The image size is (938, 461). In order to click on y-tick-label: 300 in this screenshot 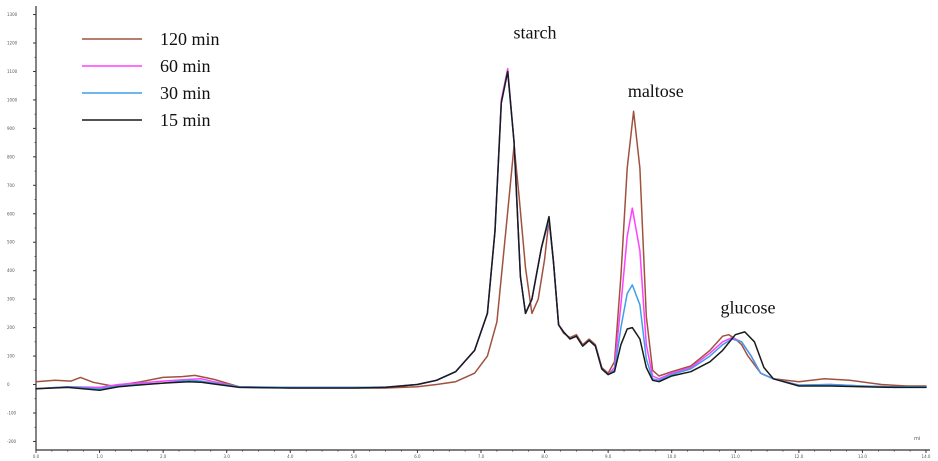, I will do `click(11, 299)`.